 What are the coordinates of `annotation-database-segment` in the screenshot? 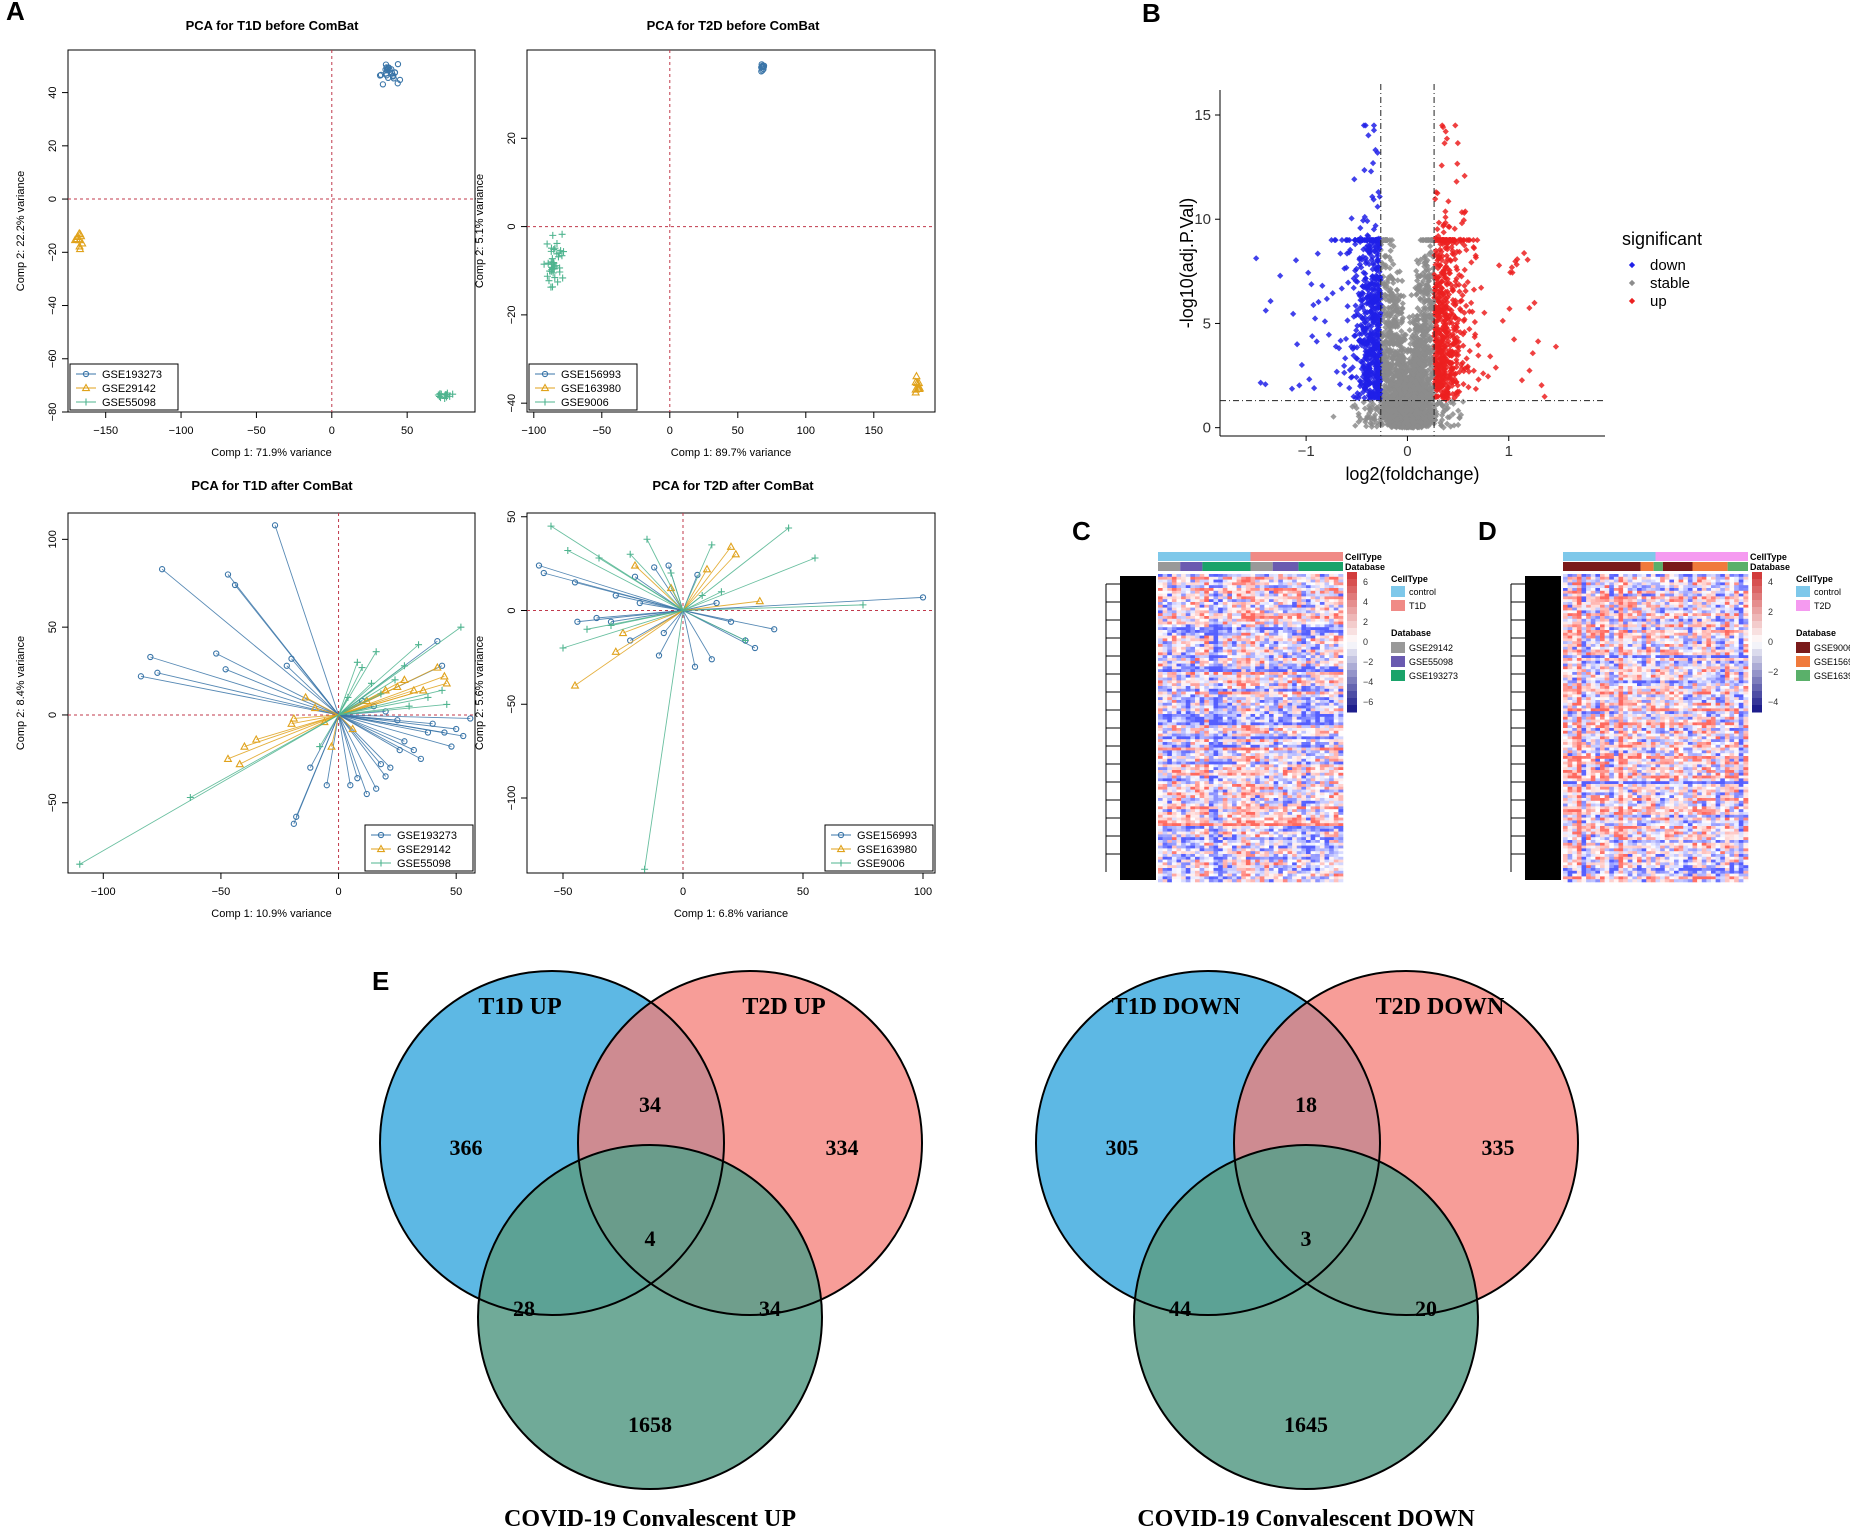 It's located at (1191, 566).